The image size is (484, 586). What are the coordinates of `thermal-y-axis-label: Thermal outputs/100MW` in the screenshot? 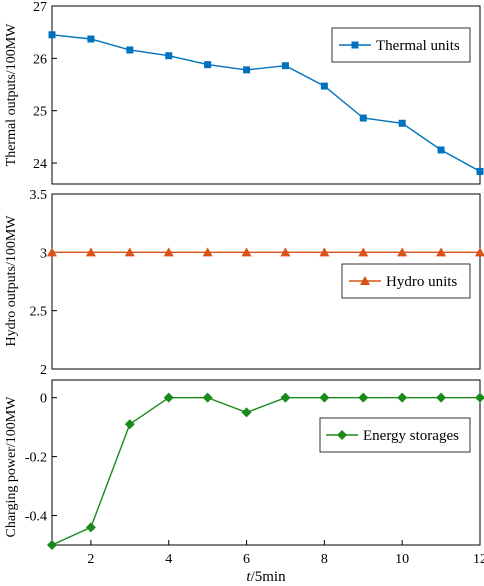 It's located at (11, 94).